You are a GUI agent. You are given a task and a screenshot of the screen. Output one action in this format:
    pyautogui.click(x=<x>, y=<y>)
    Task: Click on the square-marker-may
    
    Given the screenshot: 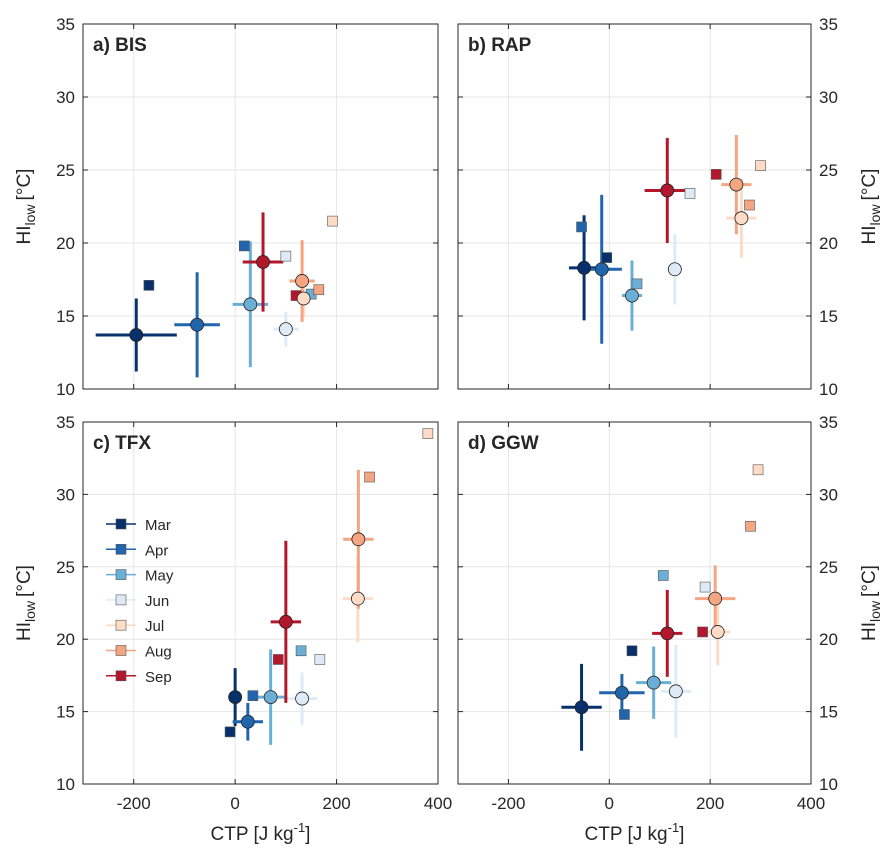 What is the action you would take?
    pyautogui.click(x=301, y=651)
    